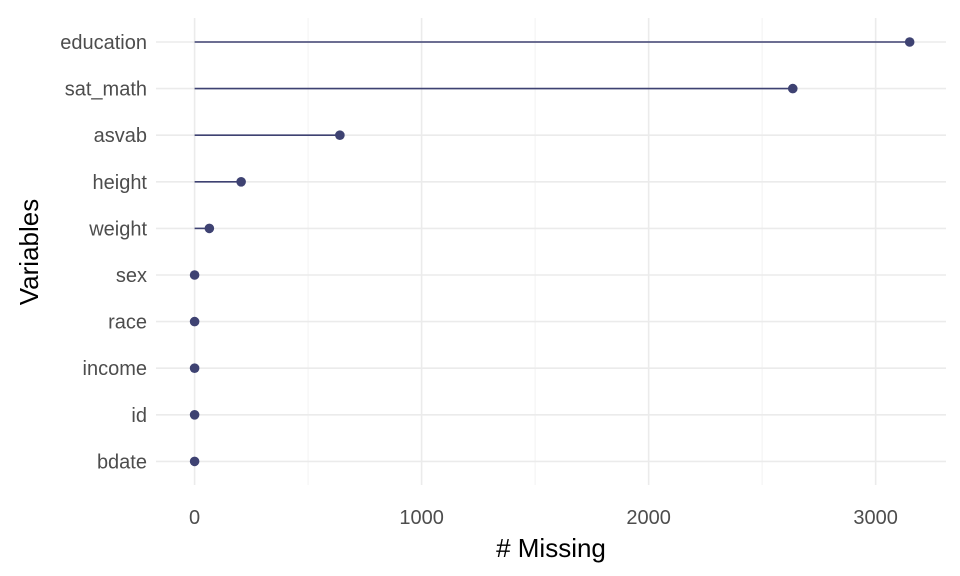 This screenshot has height=576, width=960. What do you see at coordinates (875, 518) in the screenshot?
I see `x-tick-label: 3000` at bounding box center [875, 518].